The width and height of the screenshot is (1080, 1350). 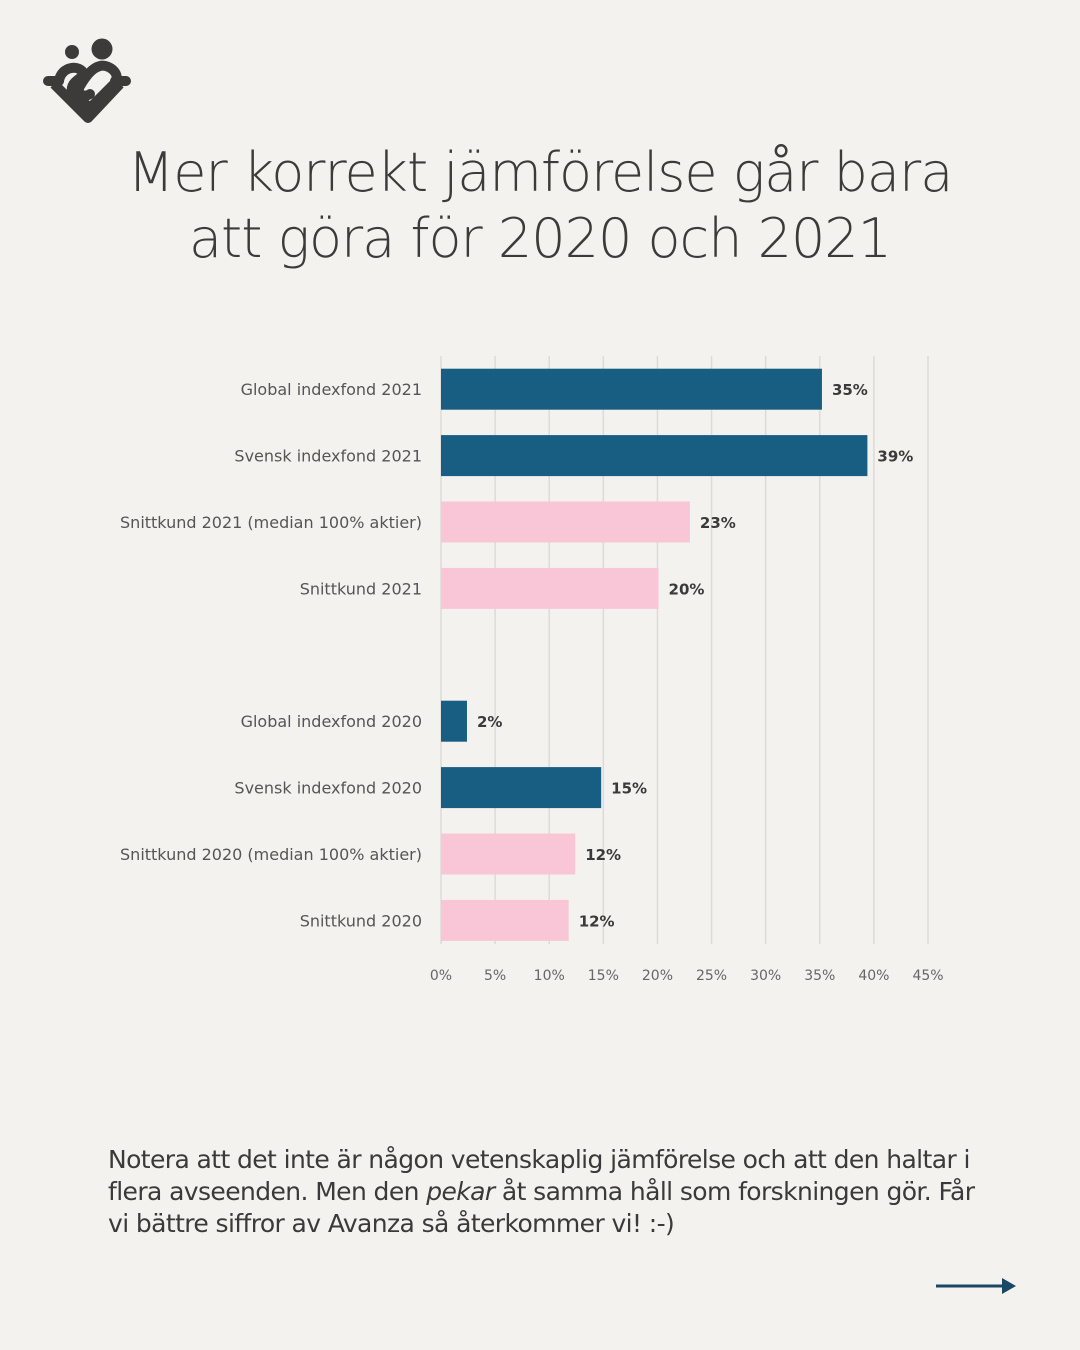 I want to click on value-label: 15%, so click(x=629, y=789).